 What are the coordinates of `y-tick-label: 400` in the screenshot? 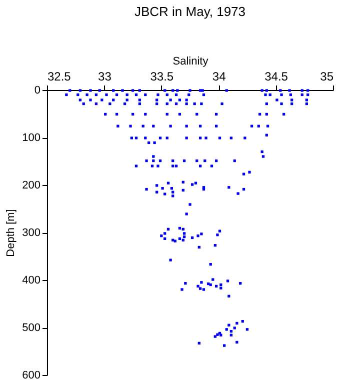 It's located at (31, 280).